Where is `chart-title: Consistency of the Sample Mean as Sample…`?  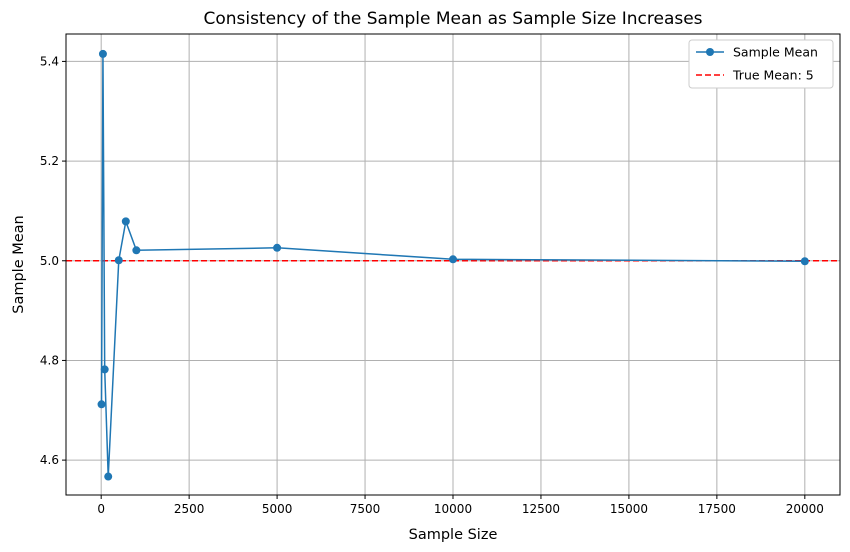
chart-title: Consistency of the Sample Mean as Sample… is located at coordinates (452, 19).